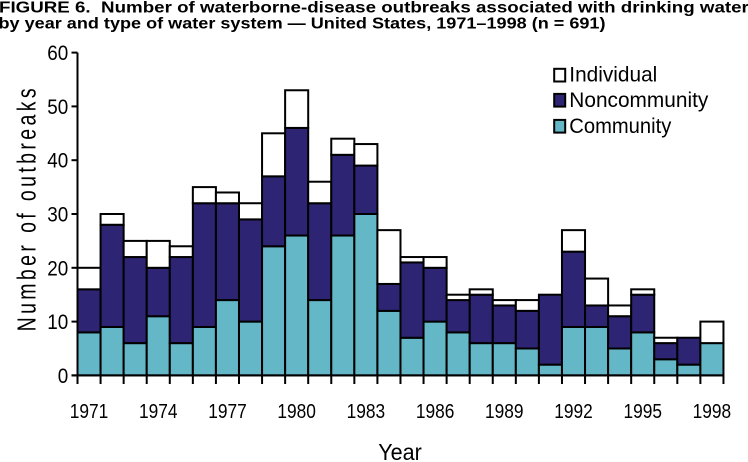  What do you see at coordinates (296, 412) in the screenshot?
I see `svg-text: 1980` at bounding box center [296, 412].